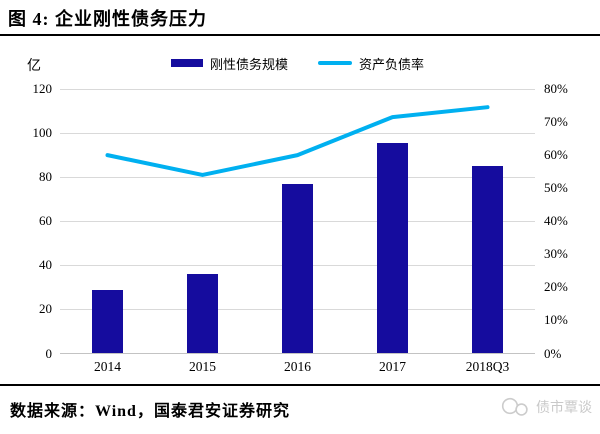 This screenshot has height=434, width=600. I want to click on bar-2015, so click(202, 314).